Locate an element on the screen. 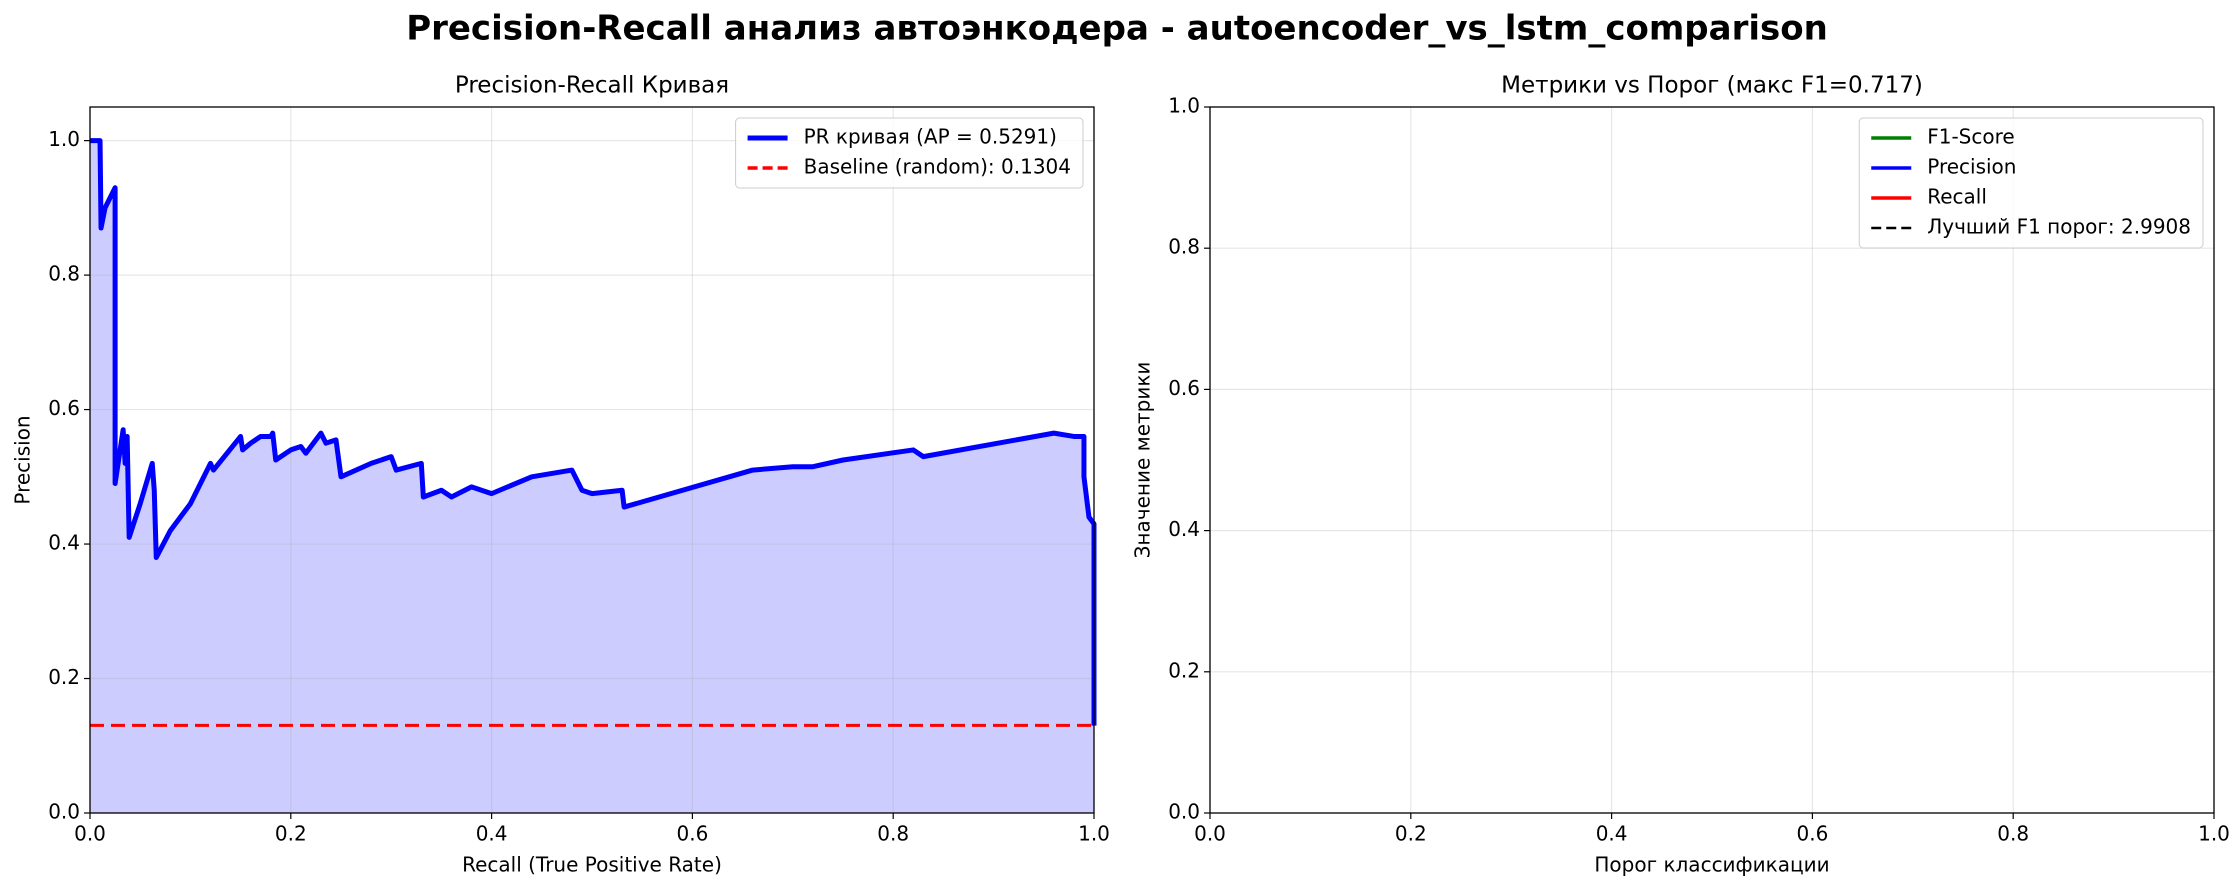 This screenshot has height=887, width=2234. legend-label: Recall is located at coordinates (1957, 197).